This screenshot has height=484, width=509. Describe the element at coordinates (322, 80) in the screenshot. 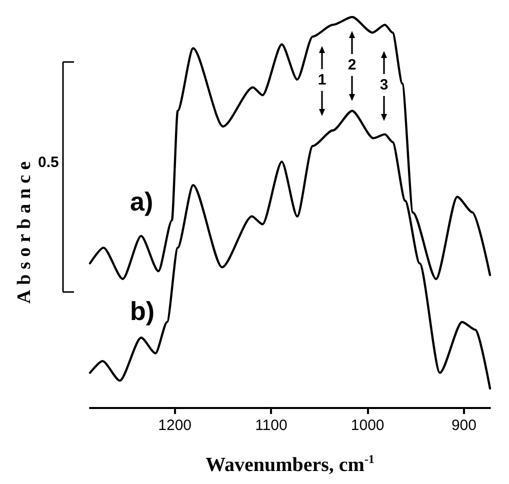

I see `annotation: 1` at that location.